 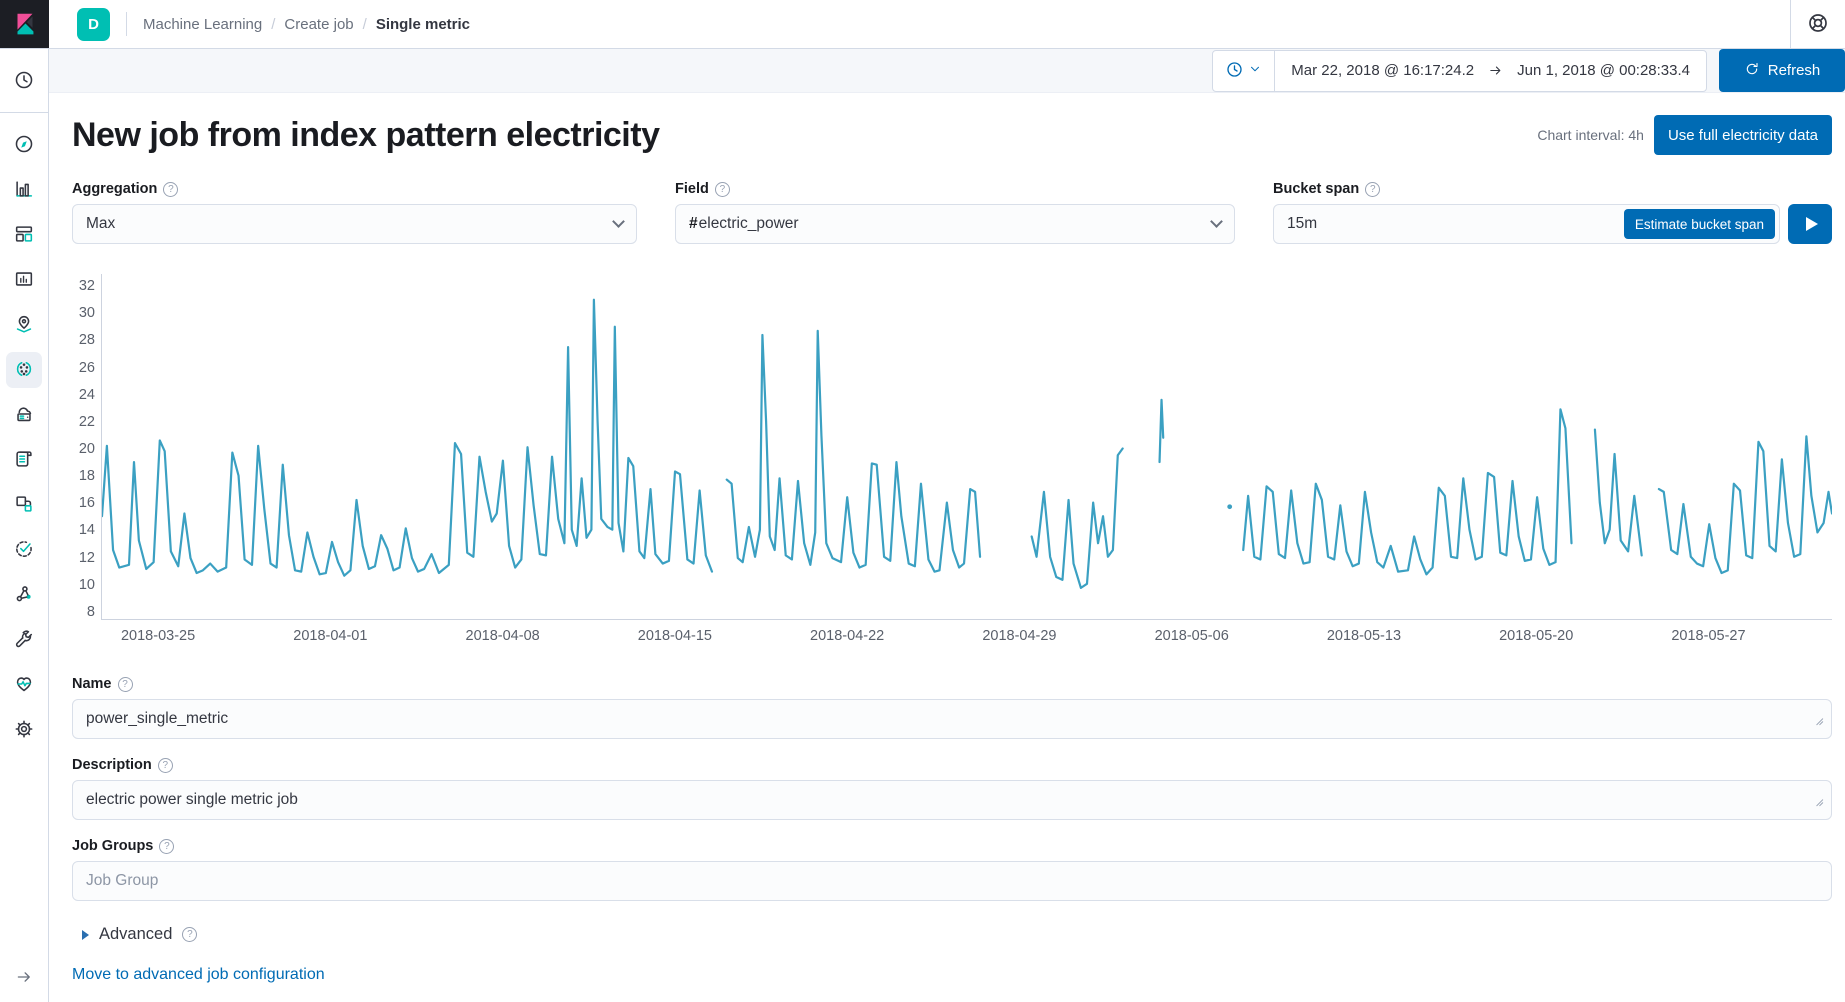 I want to click on sidebar-item-visualize, so click(x=24, y=190).